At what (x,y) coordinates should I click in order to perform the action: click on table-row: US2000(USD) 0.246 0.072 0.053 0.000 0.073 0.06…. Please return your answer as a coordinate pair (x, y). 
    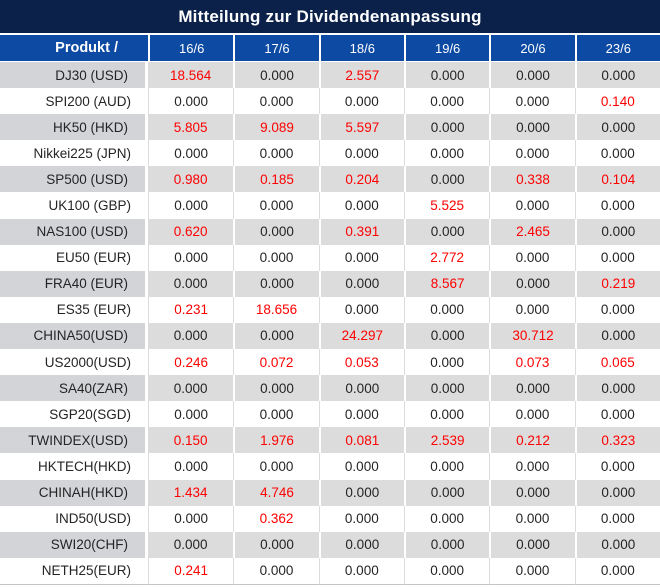
    Looking at the image, I should click on (330, 362).